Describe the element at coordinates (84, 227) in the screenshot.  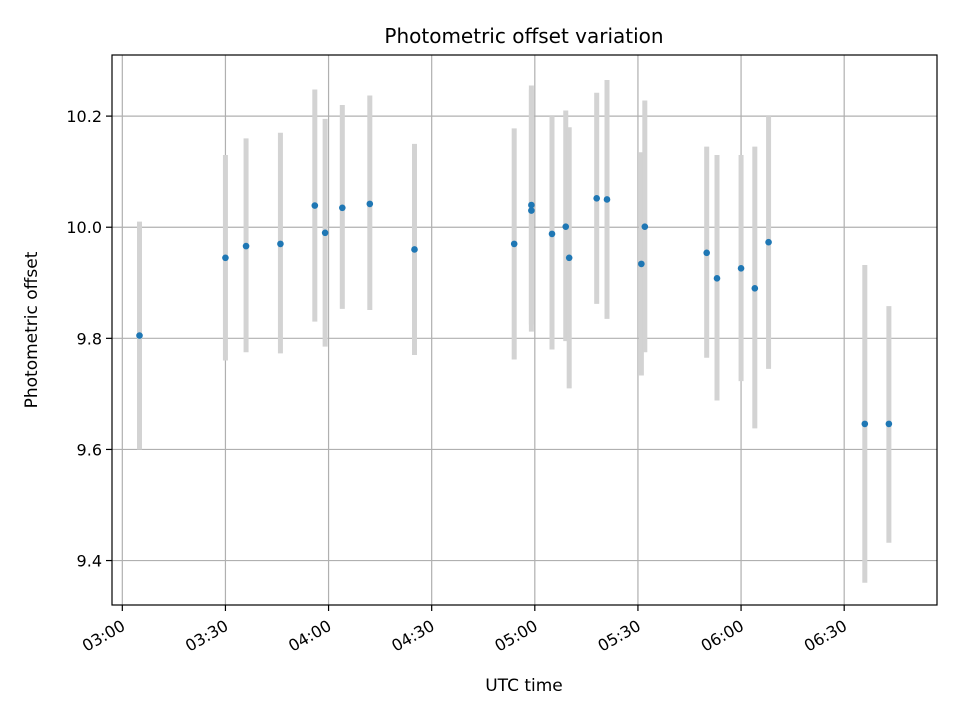
I see `y-tick-label: 10.0` at that location.